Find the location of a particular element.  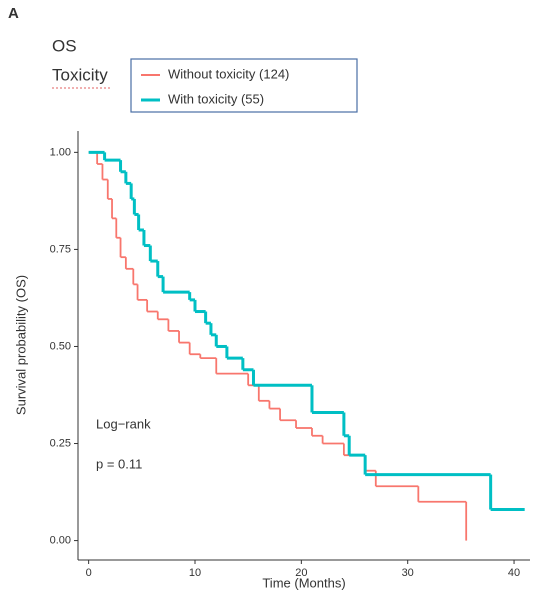

annotation: Log−rank is located at coordinates (123, 423).